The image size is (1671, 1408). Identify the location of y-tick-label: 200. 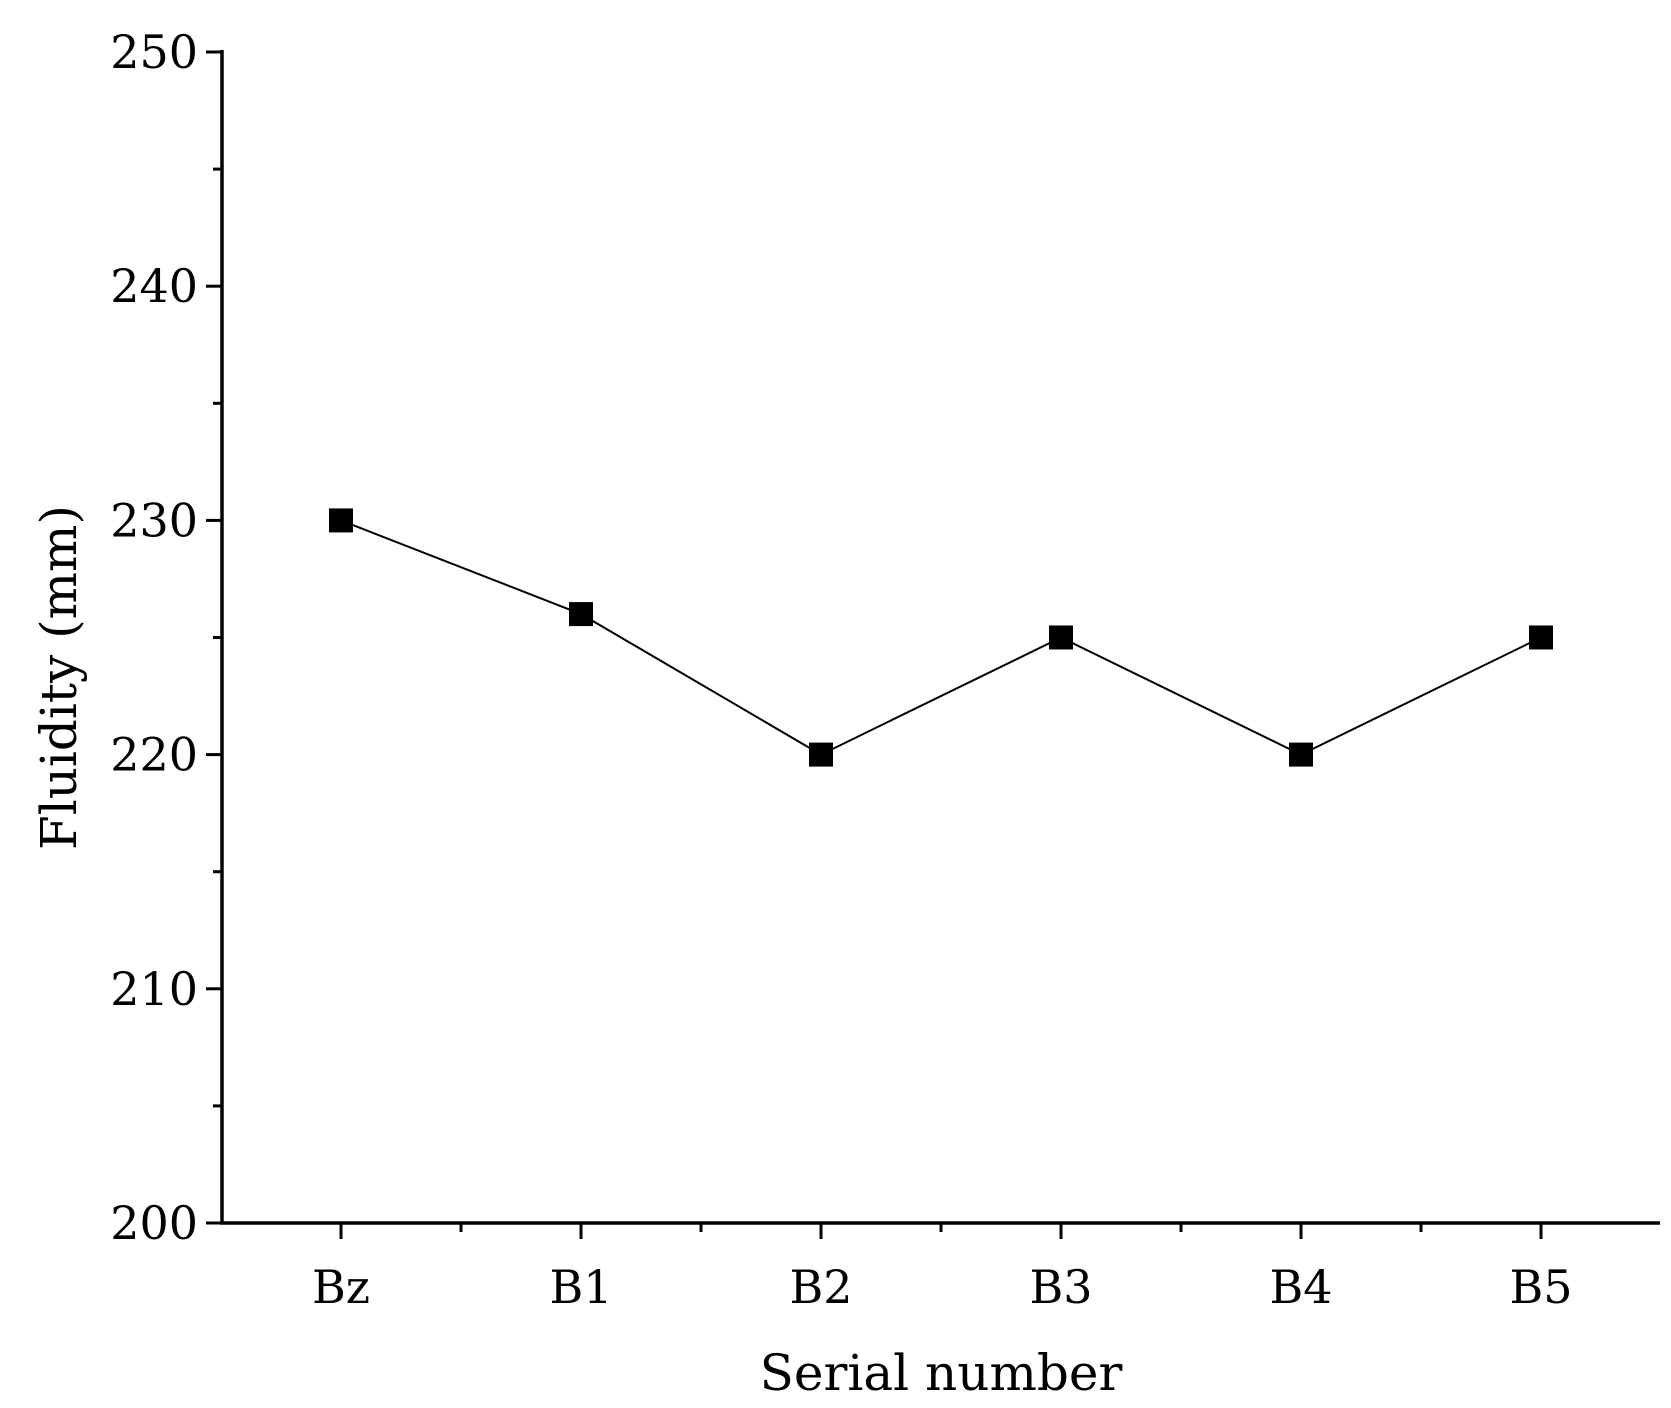
(154, 1223).